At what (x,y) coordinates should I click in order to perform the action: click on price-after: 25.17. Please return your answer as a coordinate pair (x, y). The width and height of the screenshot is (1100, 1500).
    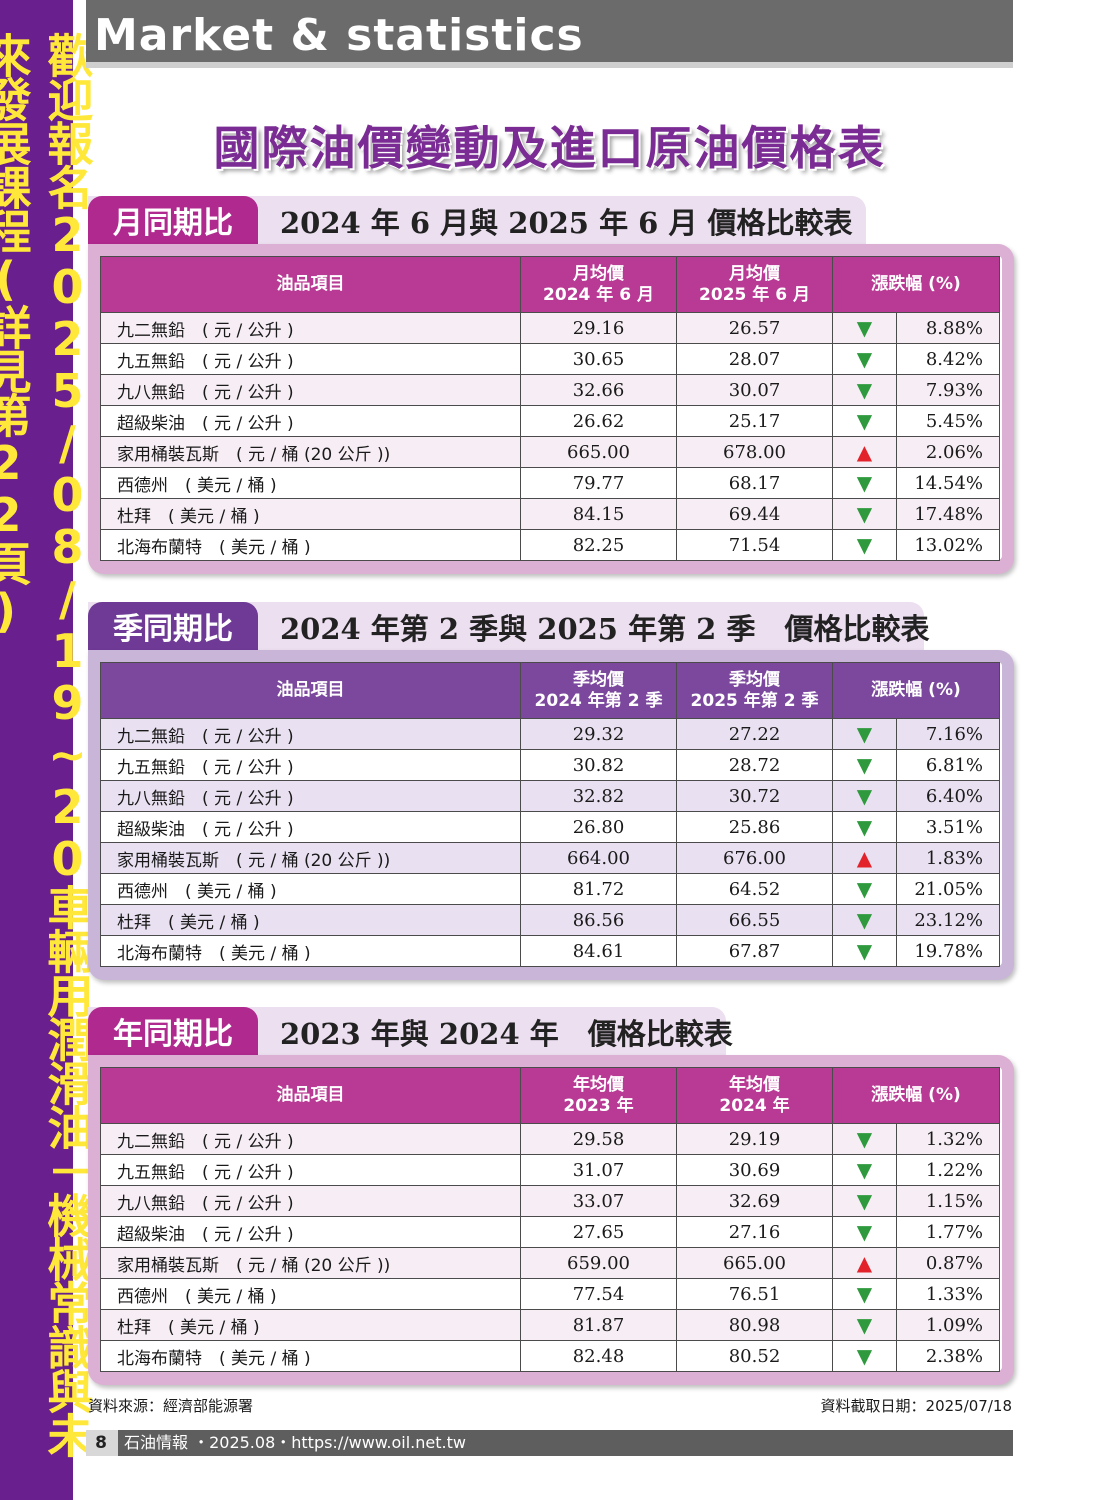
    Looking at the image, I should click on (754, 421).